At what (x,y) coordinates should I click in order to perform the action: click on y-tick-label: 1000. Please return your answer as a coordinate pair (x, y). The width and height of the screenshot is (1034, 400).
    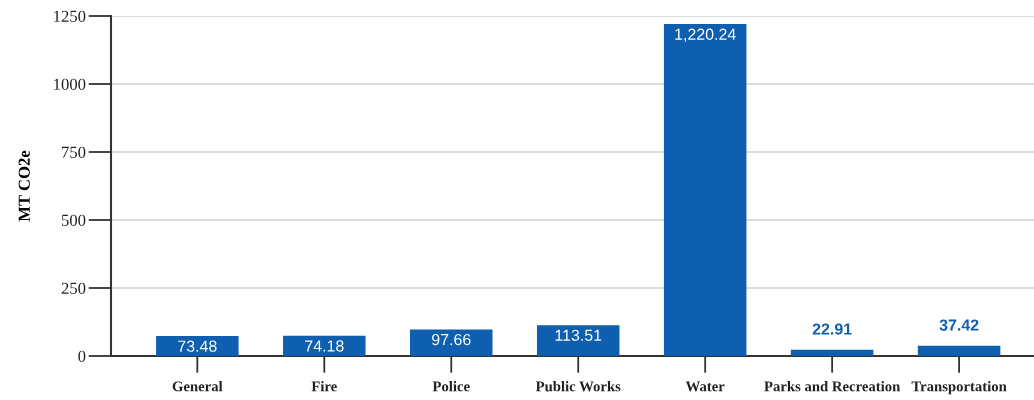
    Looking at the image, I should click on (70, 84).